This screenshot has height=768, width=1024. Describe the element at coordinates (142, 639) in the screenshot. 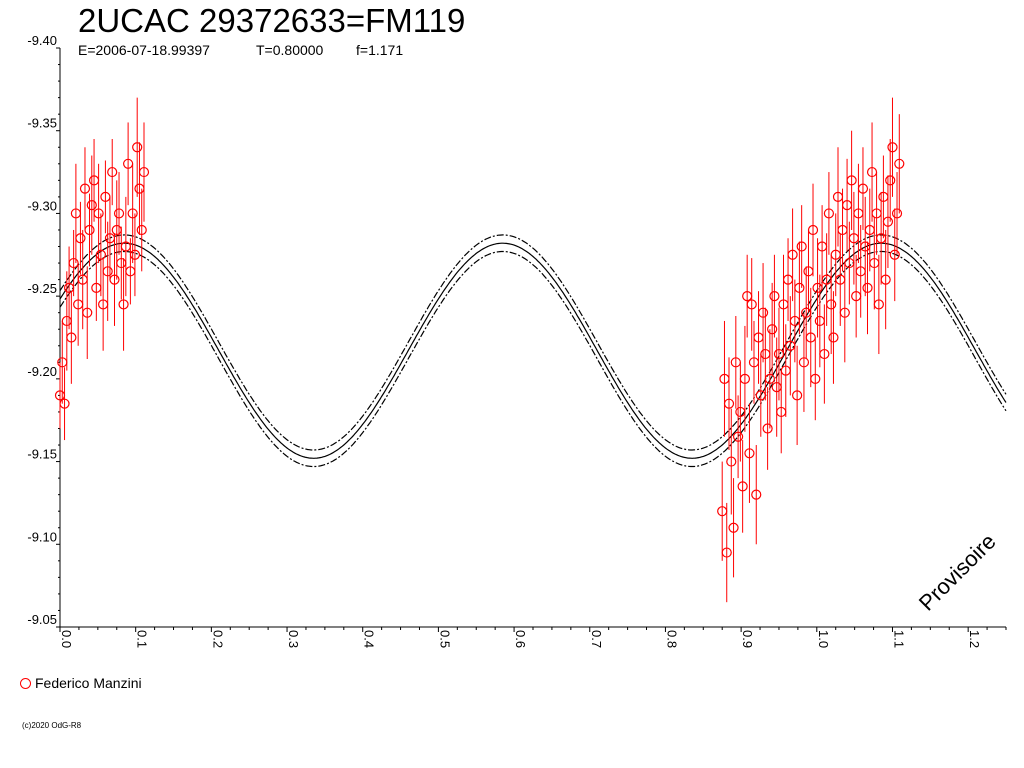

I see `x-tick-label: 0.1` at that location.